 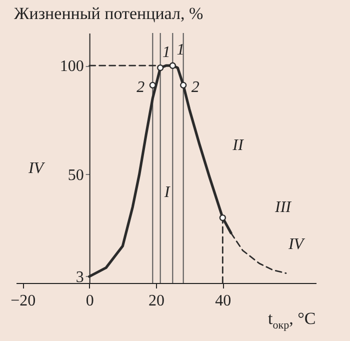 I want to click on x-tick-label: 40, so click(x=223, y=301).